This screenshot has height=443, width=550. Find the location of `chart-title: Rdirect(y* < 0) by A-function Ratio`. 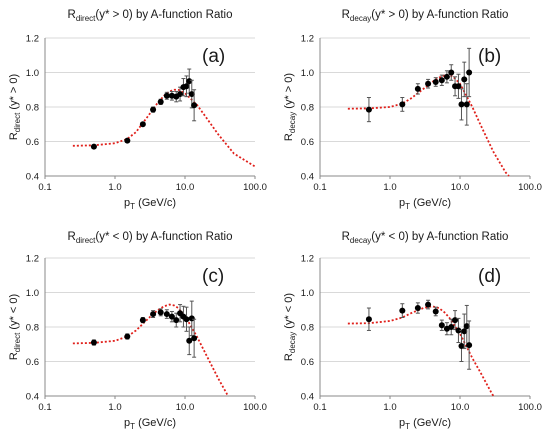

chart-title: Rdirect(y* < 0) by A-function Ratio is located at coordinates (150, 238).